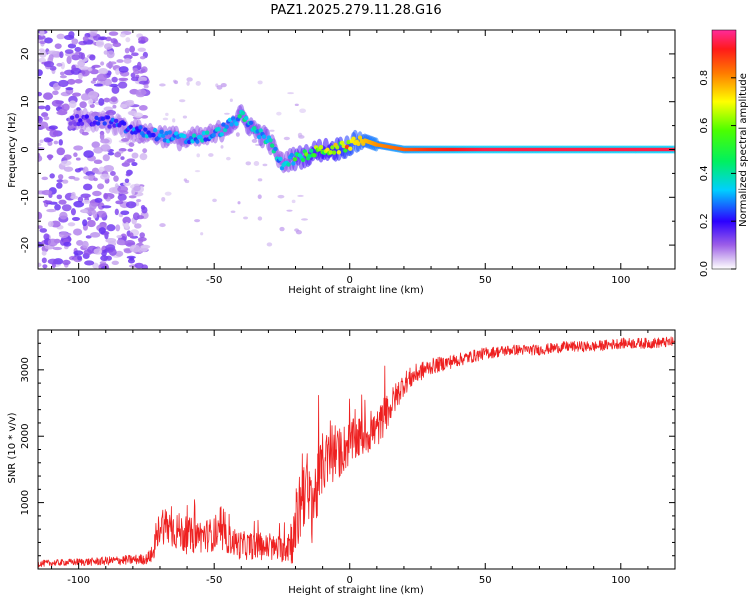 Image resolution: width=750 pixels, height=600 pixels. What do you see at coordinates (724, 149) in the screenshot?
I see `colorbar-frame` at bounding box center [724, 149].